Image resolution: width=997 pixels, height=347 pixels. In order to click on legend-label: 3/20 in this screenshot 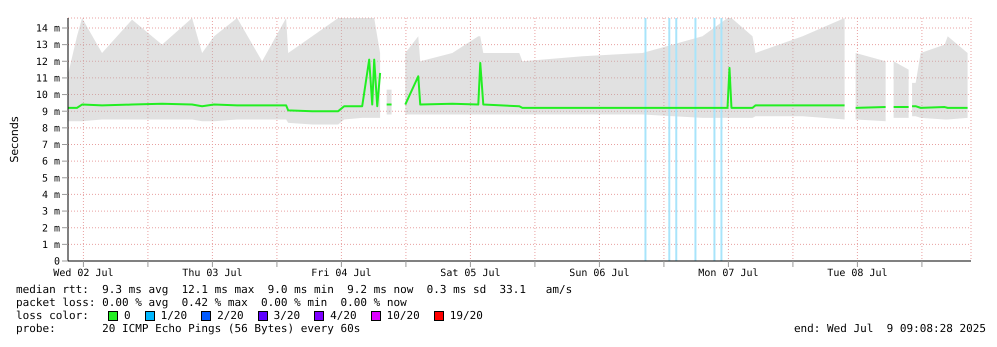, I will do `click(286, 315)`.